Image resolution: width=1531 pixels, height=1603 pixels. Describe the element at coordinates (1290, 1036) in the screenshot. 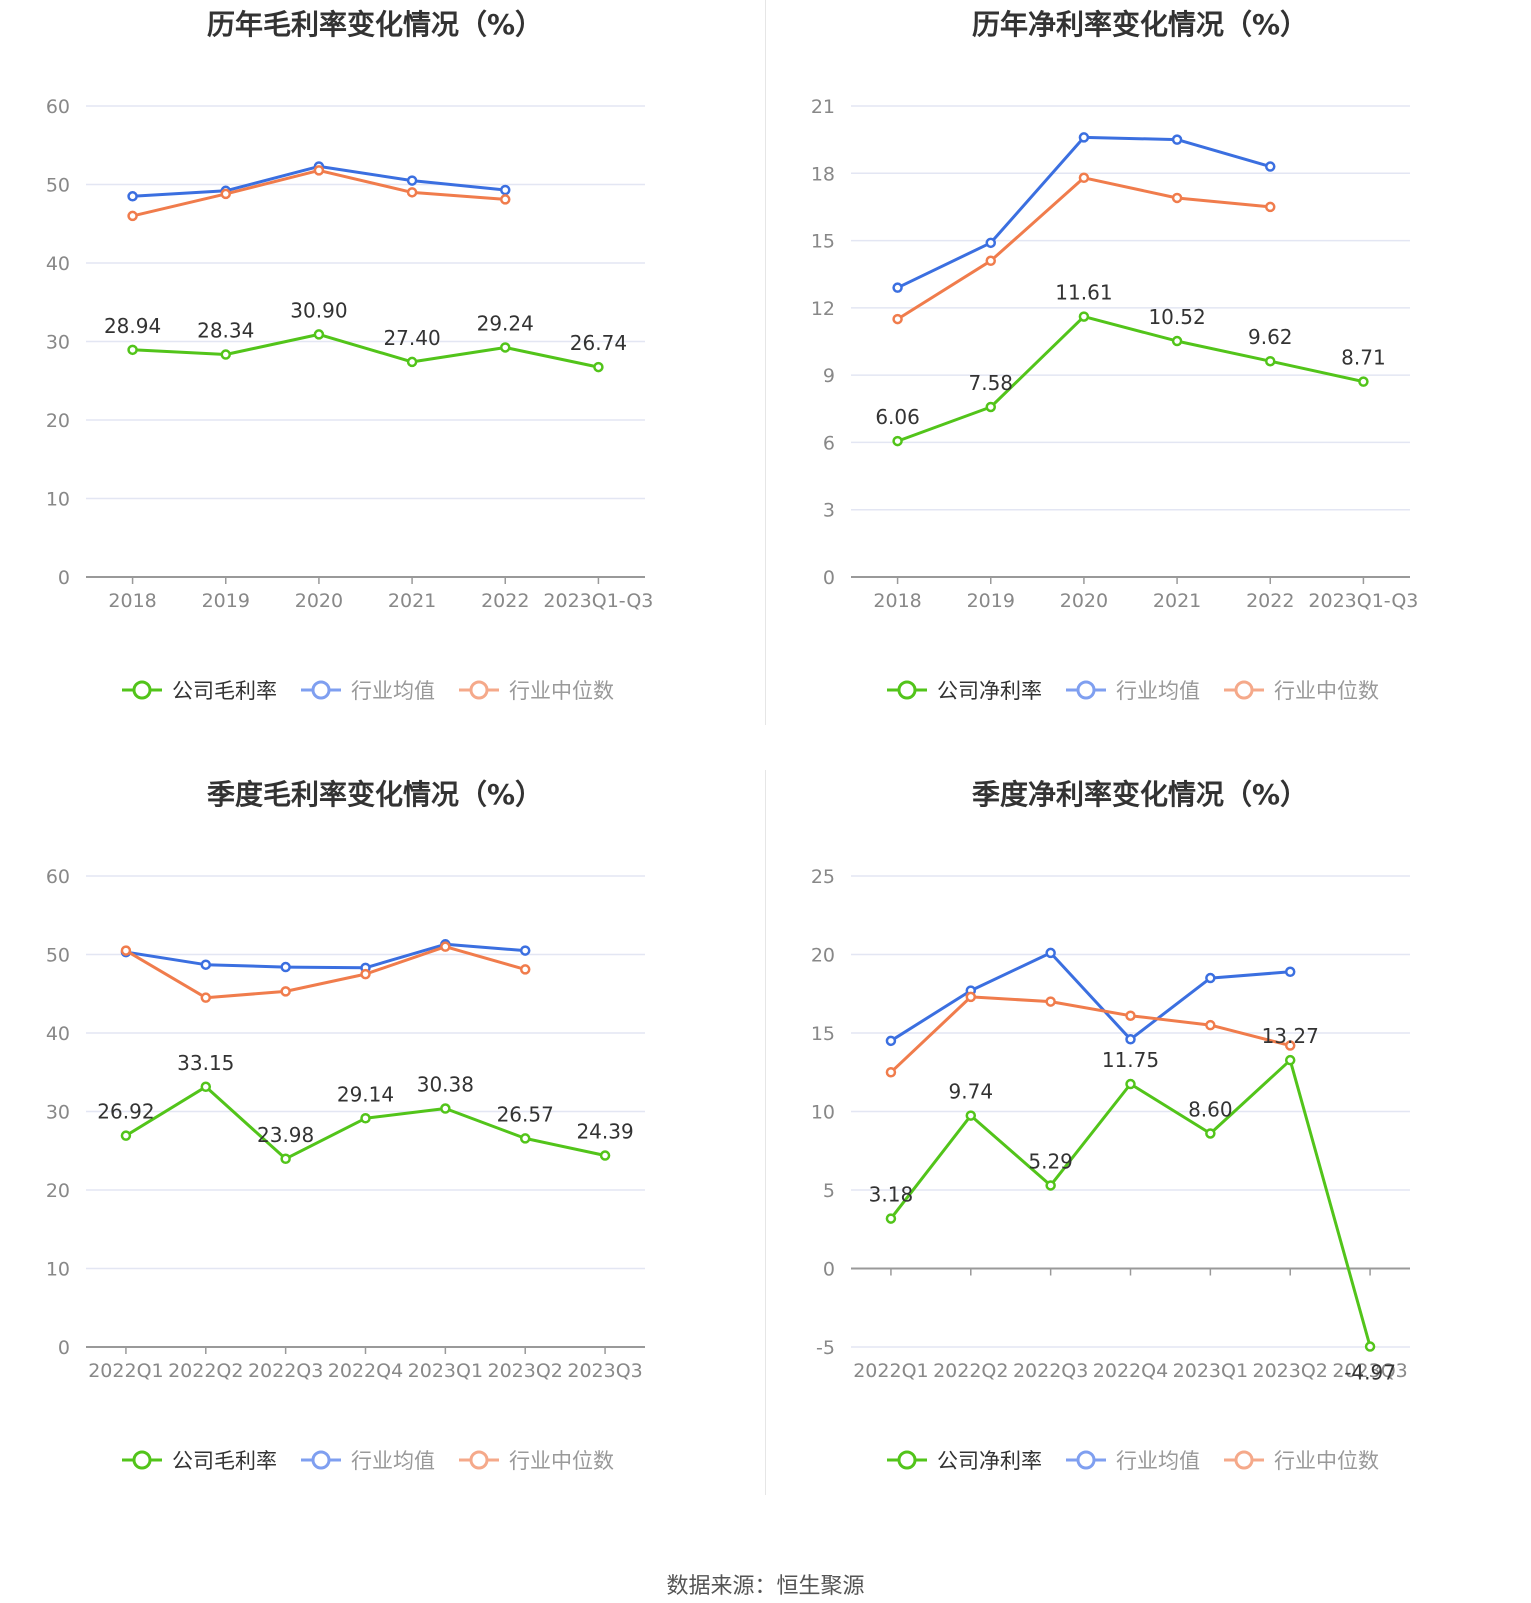

I see `data-label: 13.27` at that location.